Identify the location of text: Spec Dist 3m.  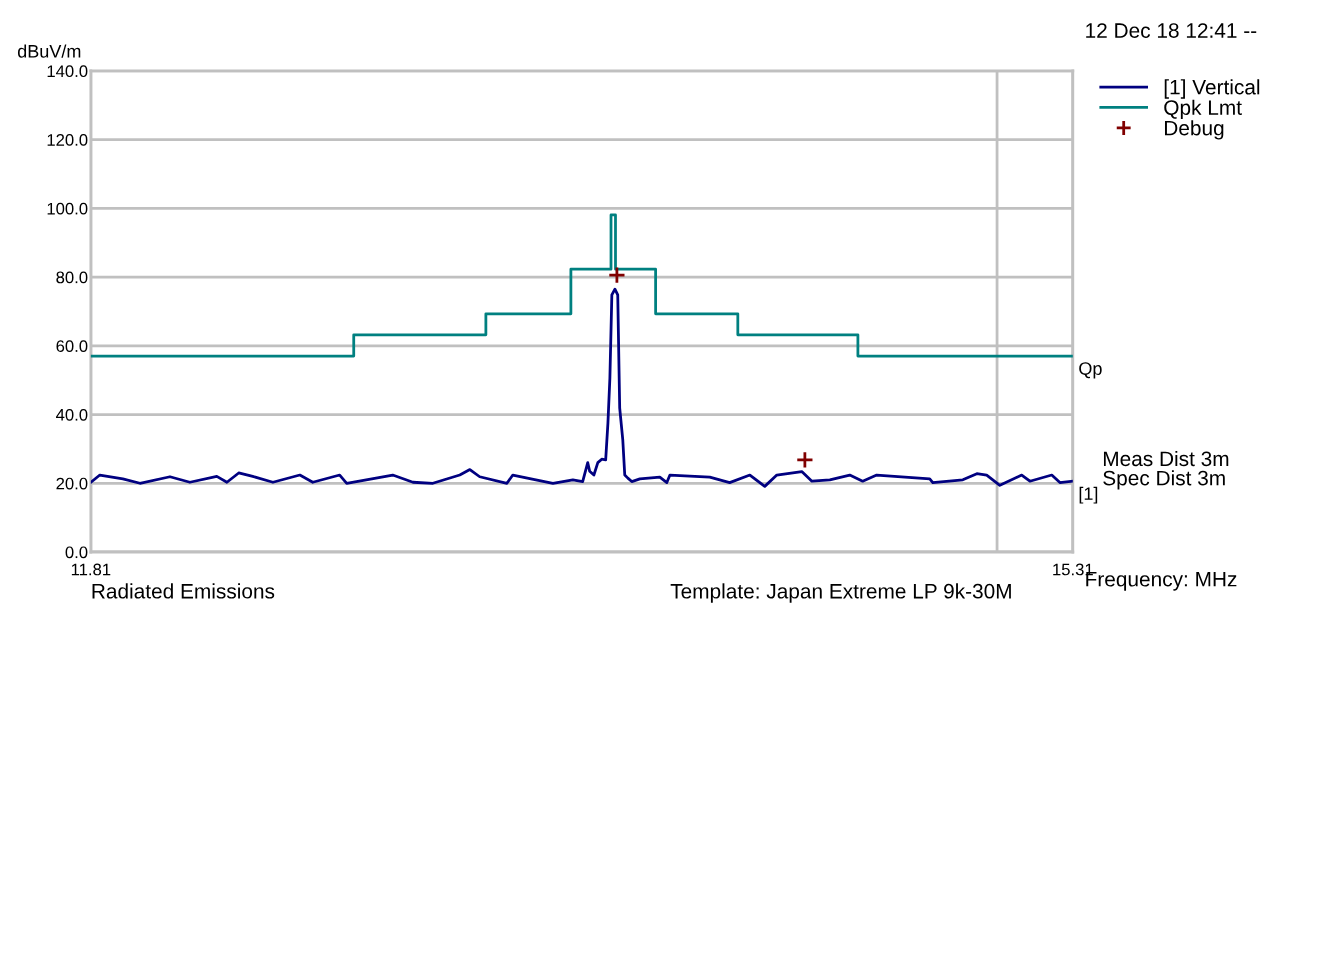
(1164, 480).